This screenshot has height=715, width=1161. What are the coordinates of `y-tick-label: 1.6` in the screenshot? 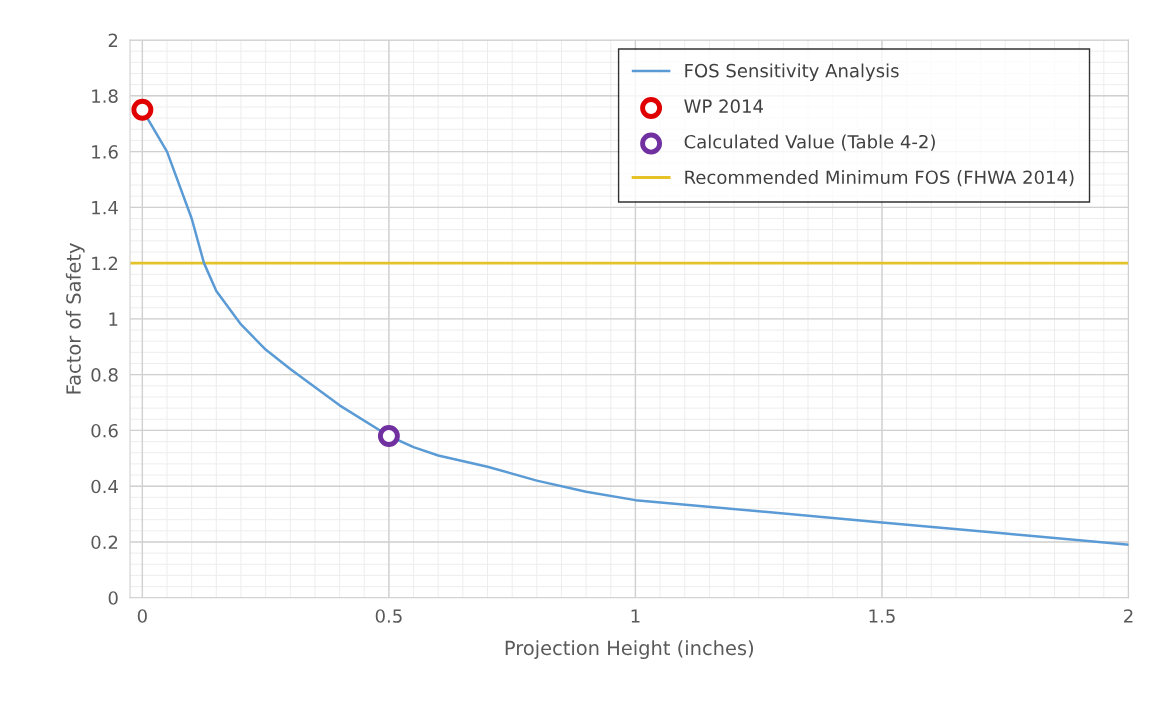 It's located at (105, 152).